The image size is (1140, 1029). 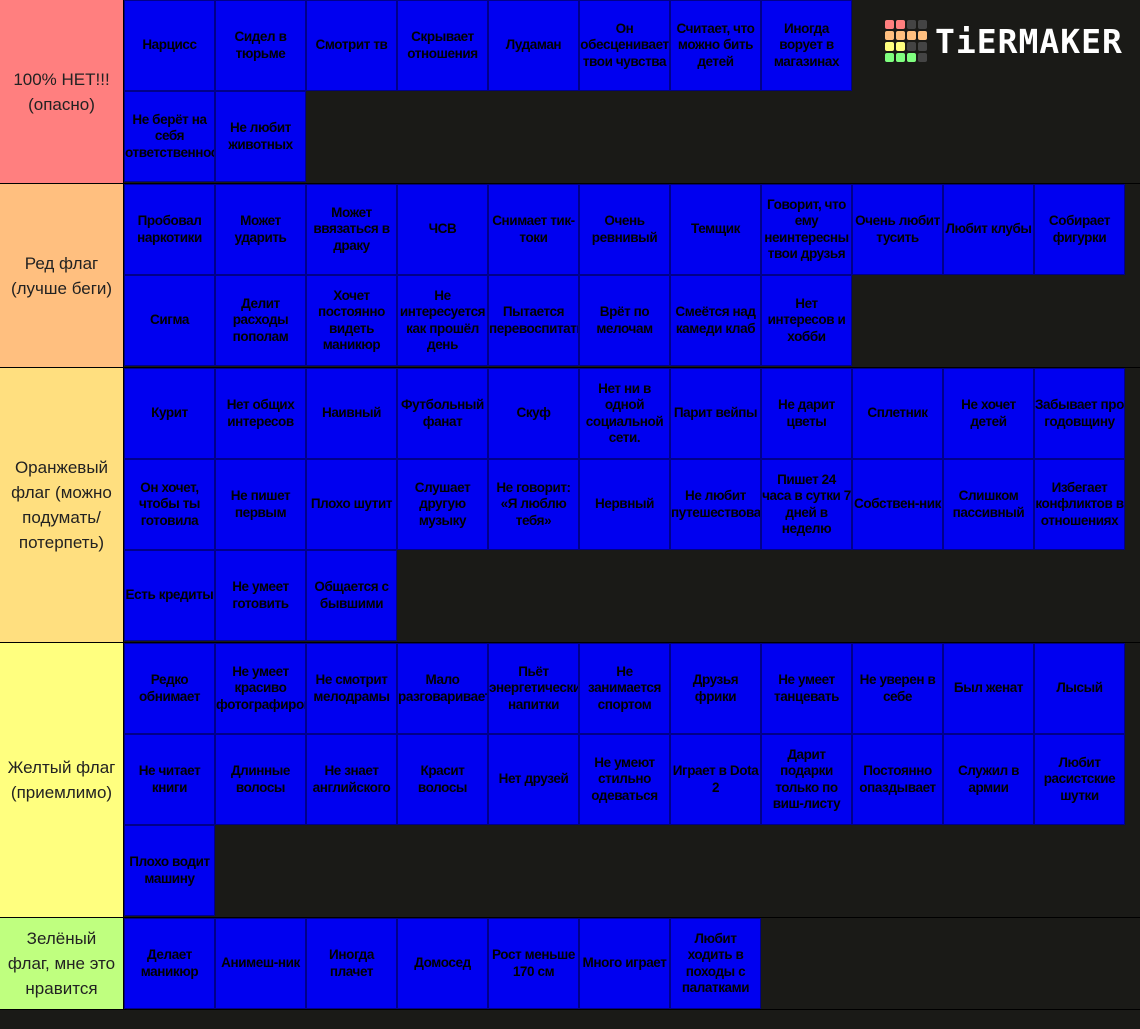 What do you see at coordinates (351, 504) in the screenshot?
I see `tier-item: Плохо шутит` at bounding box center [351, 504].